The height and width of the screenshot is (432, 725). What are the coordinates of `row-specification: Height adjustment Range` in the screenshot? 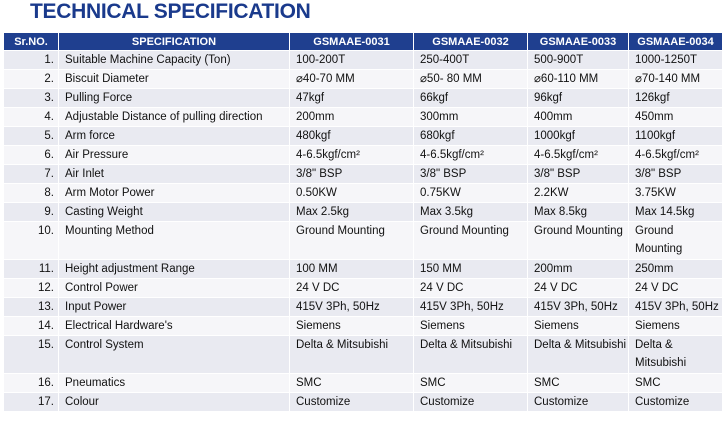 It's located at (174, 269).